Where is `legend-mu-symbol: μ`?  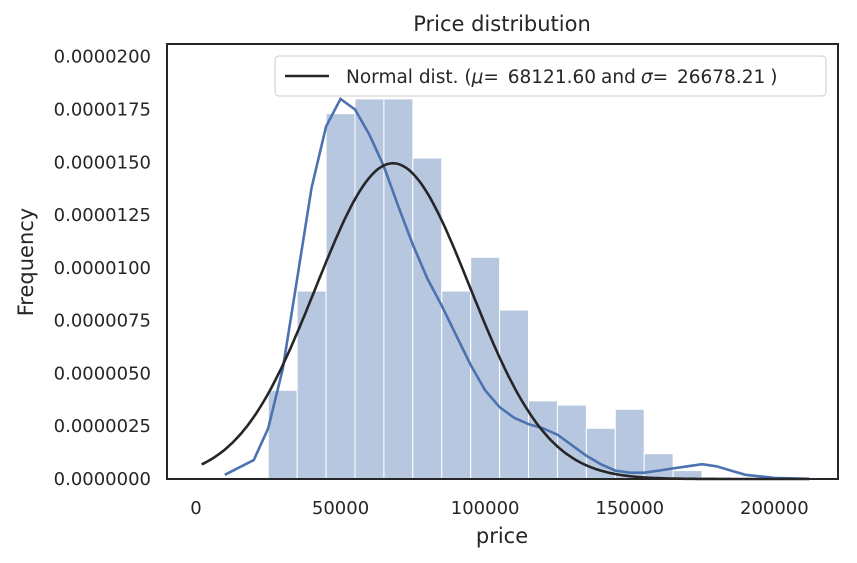 legend-mu-symbol: μ is located at coordinates (477, 77).